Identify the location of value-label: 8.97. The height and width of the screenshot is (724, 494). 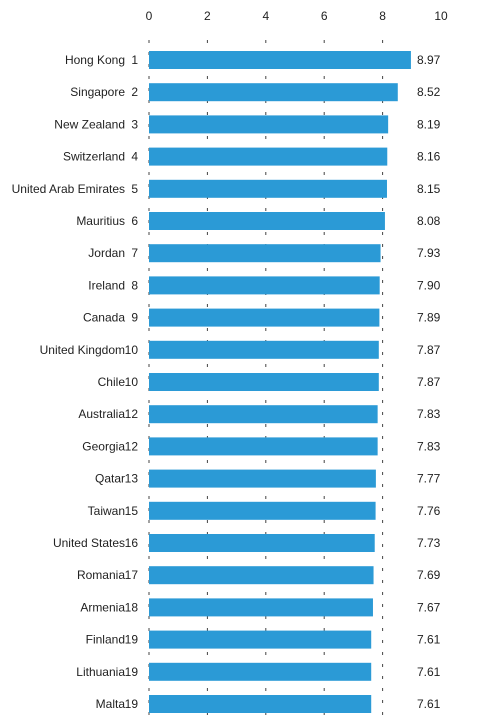
(429, 60).